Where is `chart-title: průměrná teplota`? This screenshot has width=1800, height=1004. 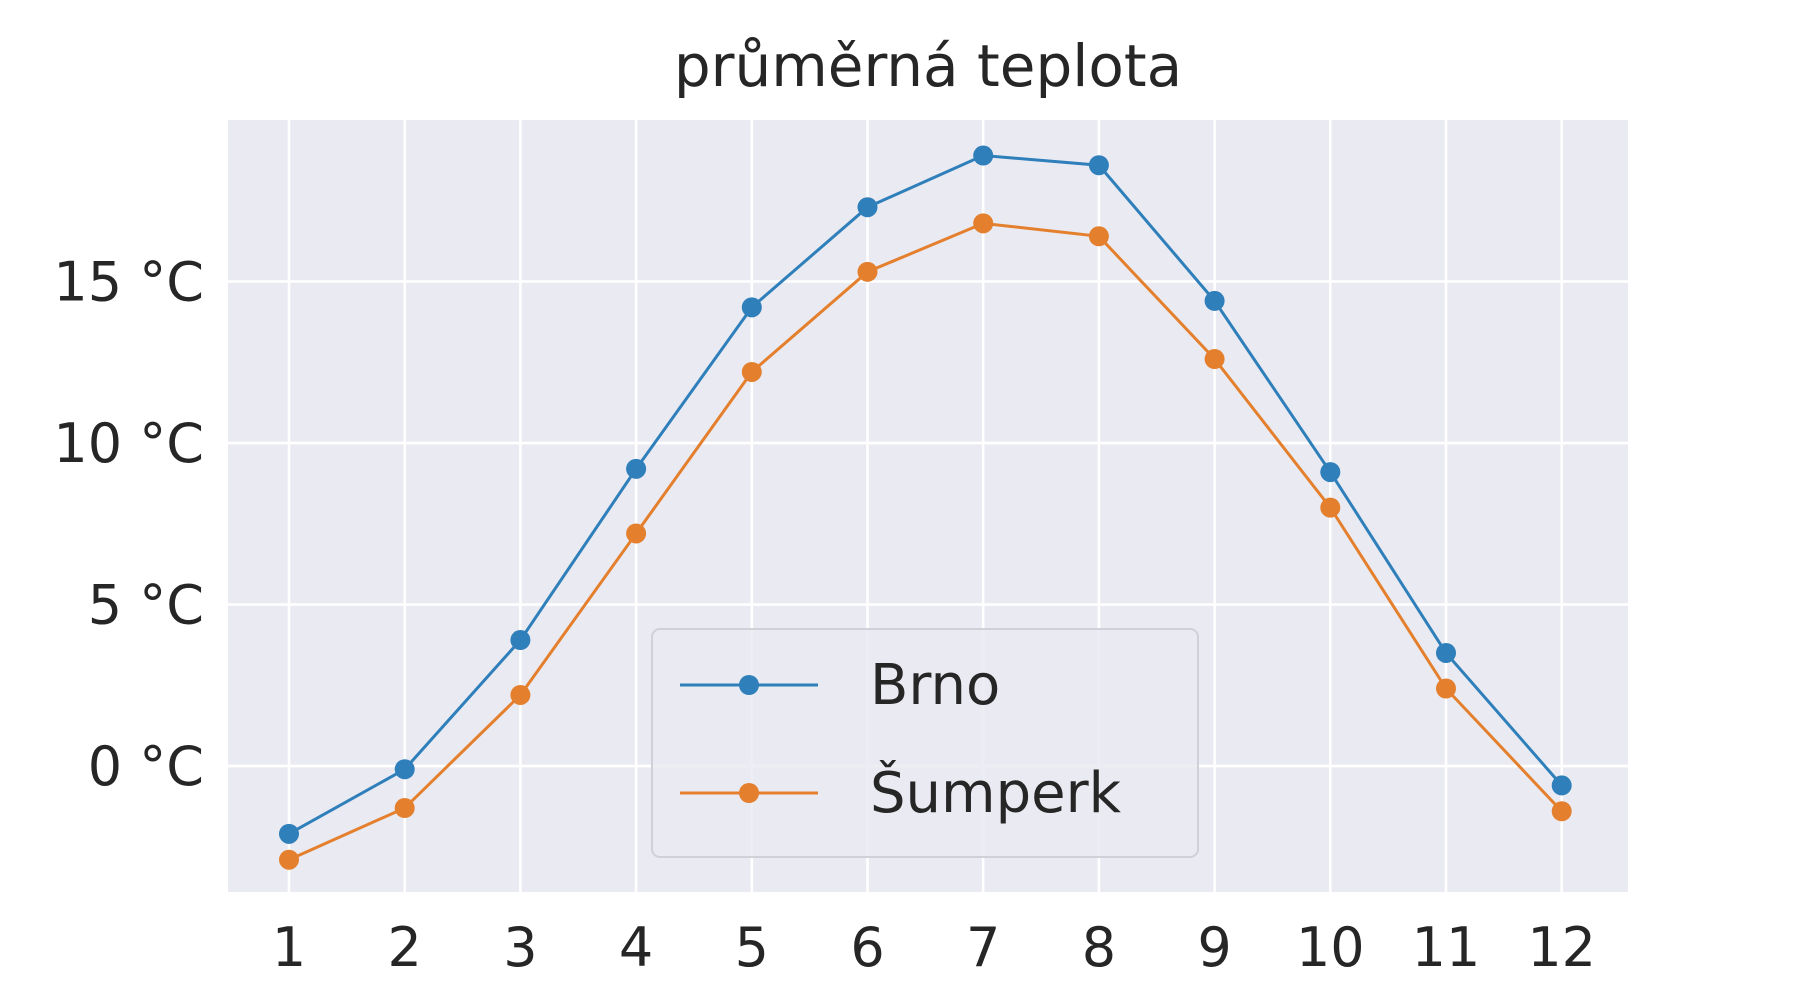 chart-title: průměrná teplota is located at coordinates (928, 66).